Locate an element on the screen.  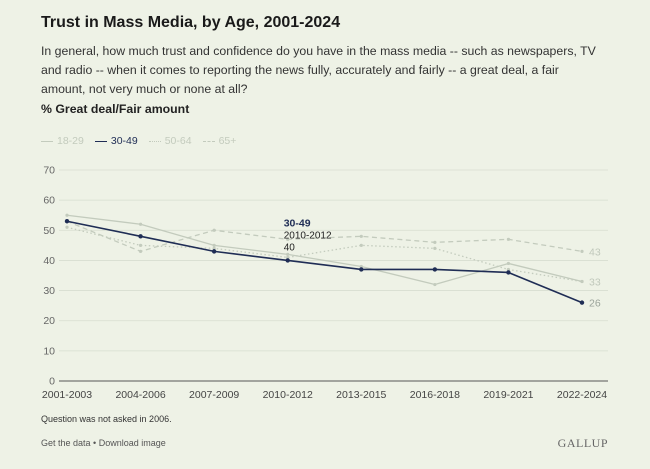
x-tick-label: 2013-2015 is located at coordinates (361, 395).